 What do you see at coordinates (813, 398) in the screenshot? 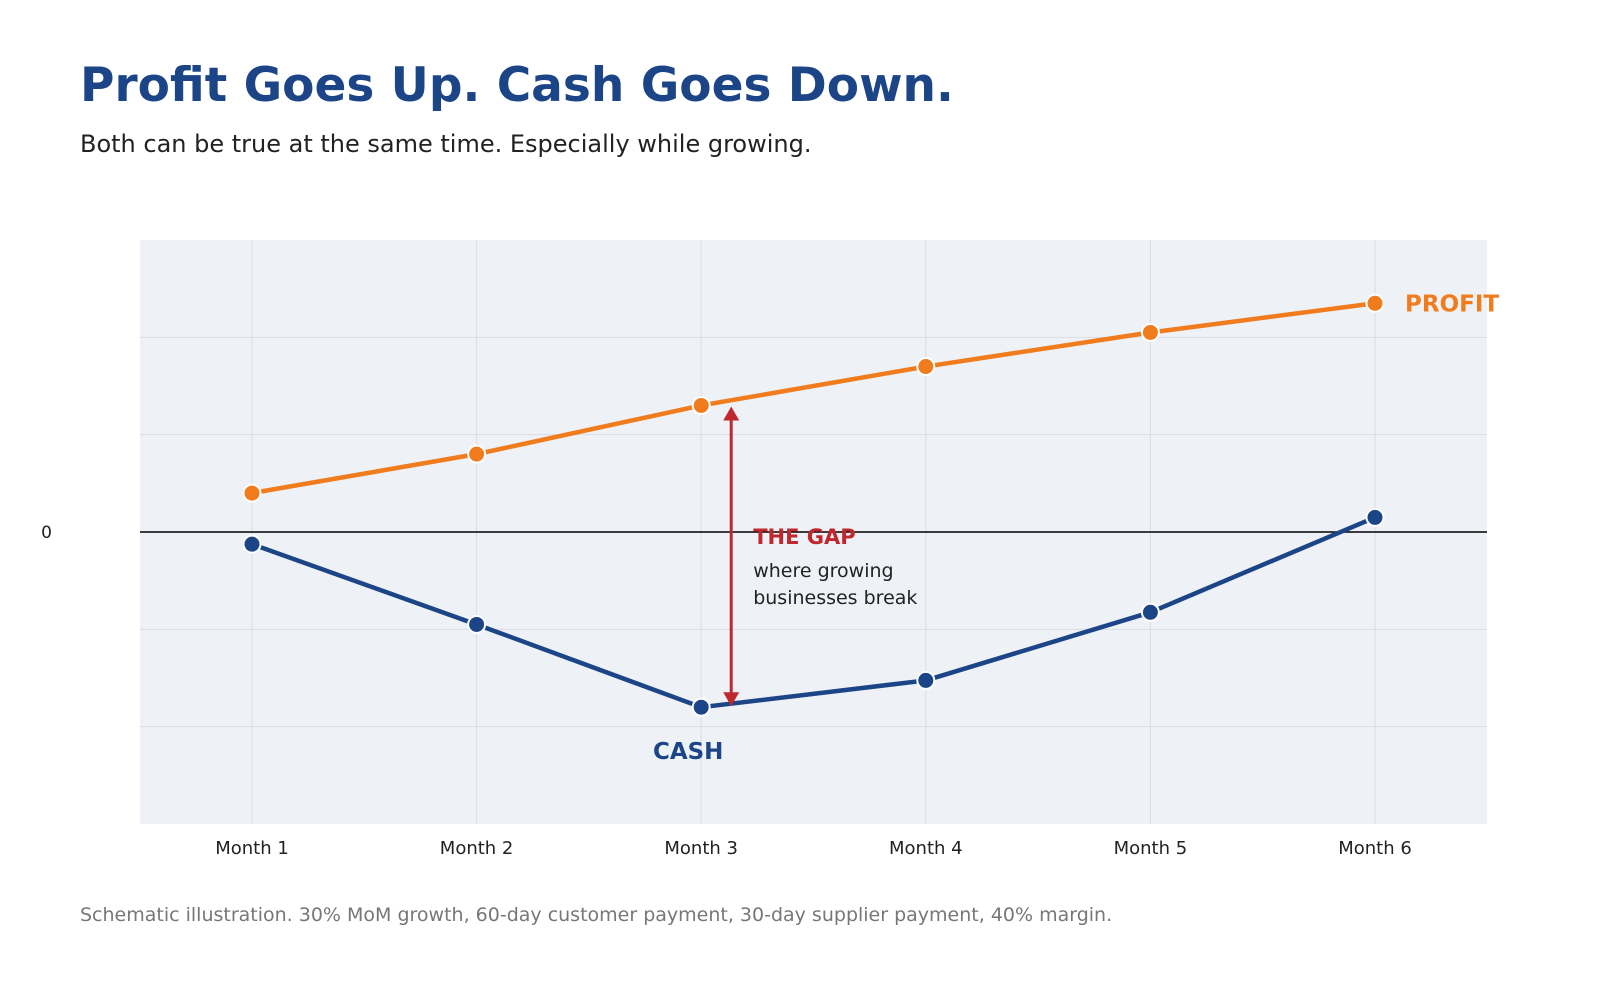
I see `series-line-profit` at bounding box center [813, 398].